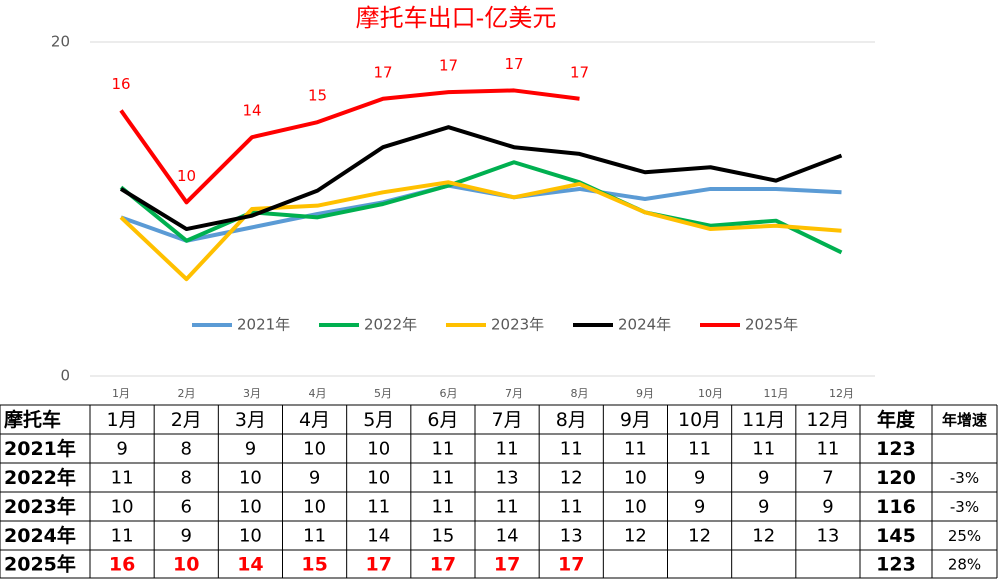 The height and width of the screenshot is (579, 998). Describe the element at coordinates (60, 42) in the screenshot. I see `y-tick-label: 20` at that location.